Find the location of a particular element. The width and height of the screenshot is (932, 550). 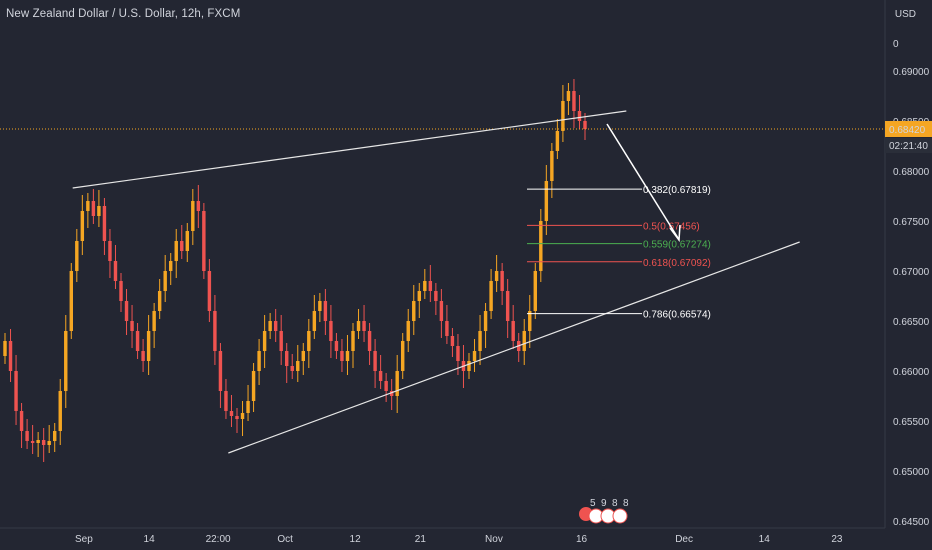

fib-level-label: 0.618(0.67092) is located at coordinates (677, 263).